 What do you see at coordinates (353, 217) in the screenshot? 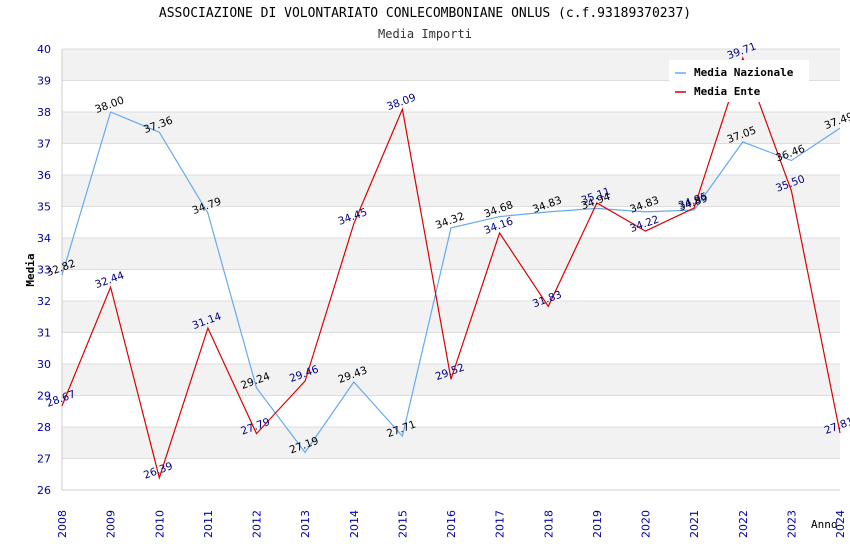
I see `data-label: 34.45` at bounding box center [353, 217].